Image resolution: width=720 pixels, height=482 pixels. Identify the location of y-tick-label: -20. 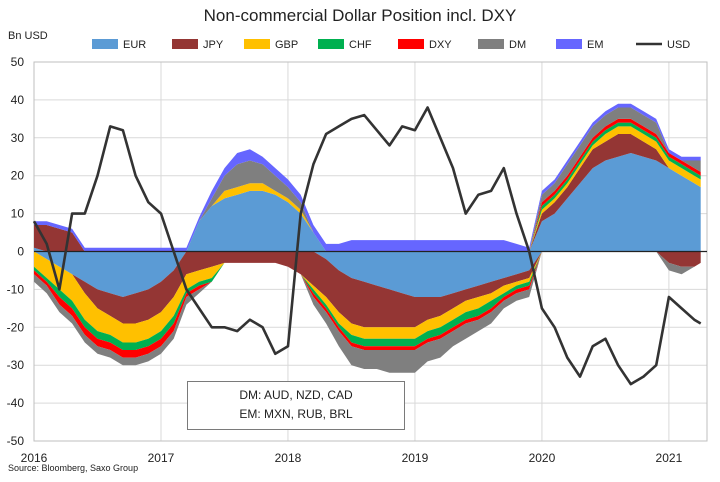
(16, 327).